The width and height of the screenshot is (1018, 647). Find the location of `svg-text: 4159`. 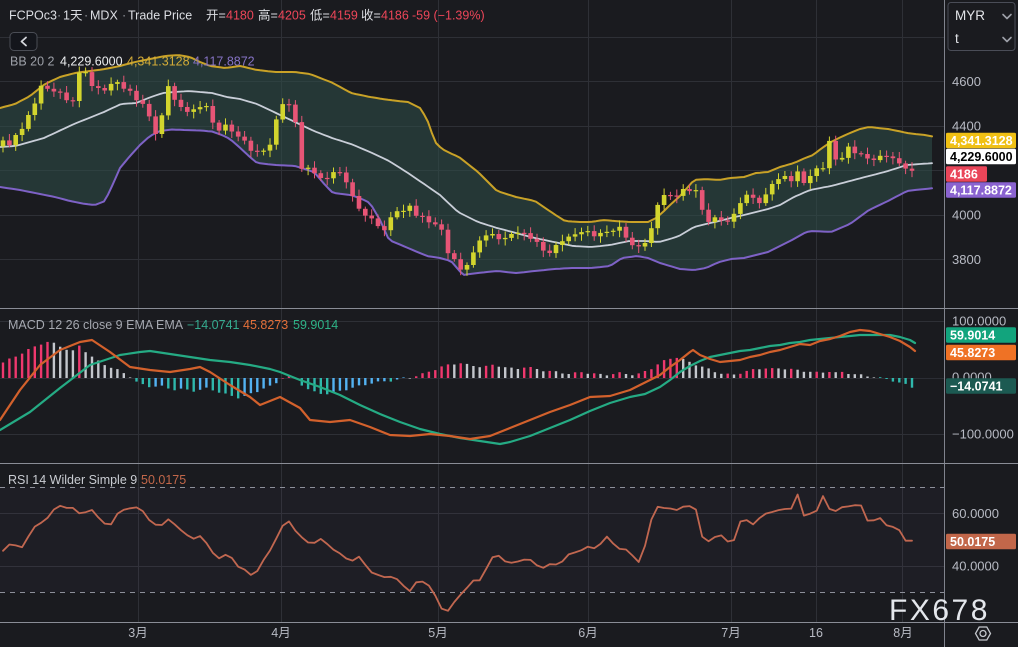

svg-text: 4159 is located at coordinates (344, 16).